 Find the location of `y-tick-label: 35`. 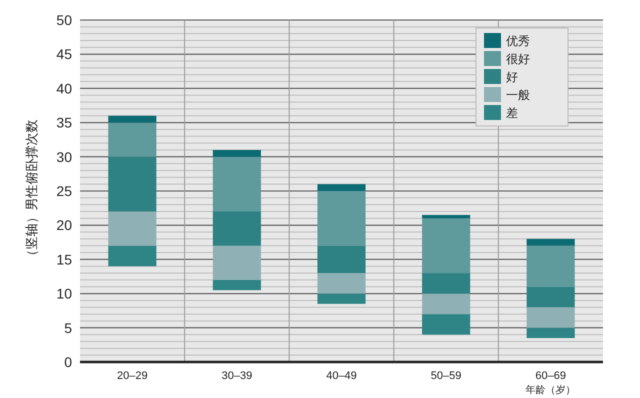

y-tick-label: 35 is located at coordinates (64, 122).